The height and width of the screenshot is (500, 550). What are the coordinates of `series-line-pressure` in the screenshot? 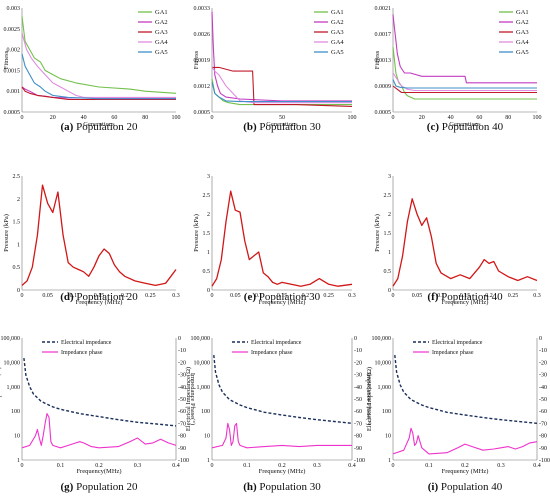 It's located at (99, 235).